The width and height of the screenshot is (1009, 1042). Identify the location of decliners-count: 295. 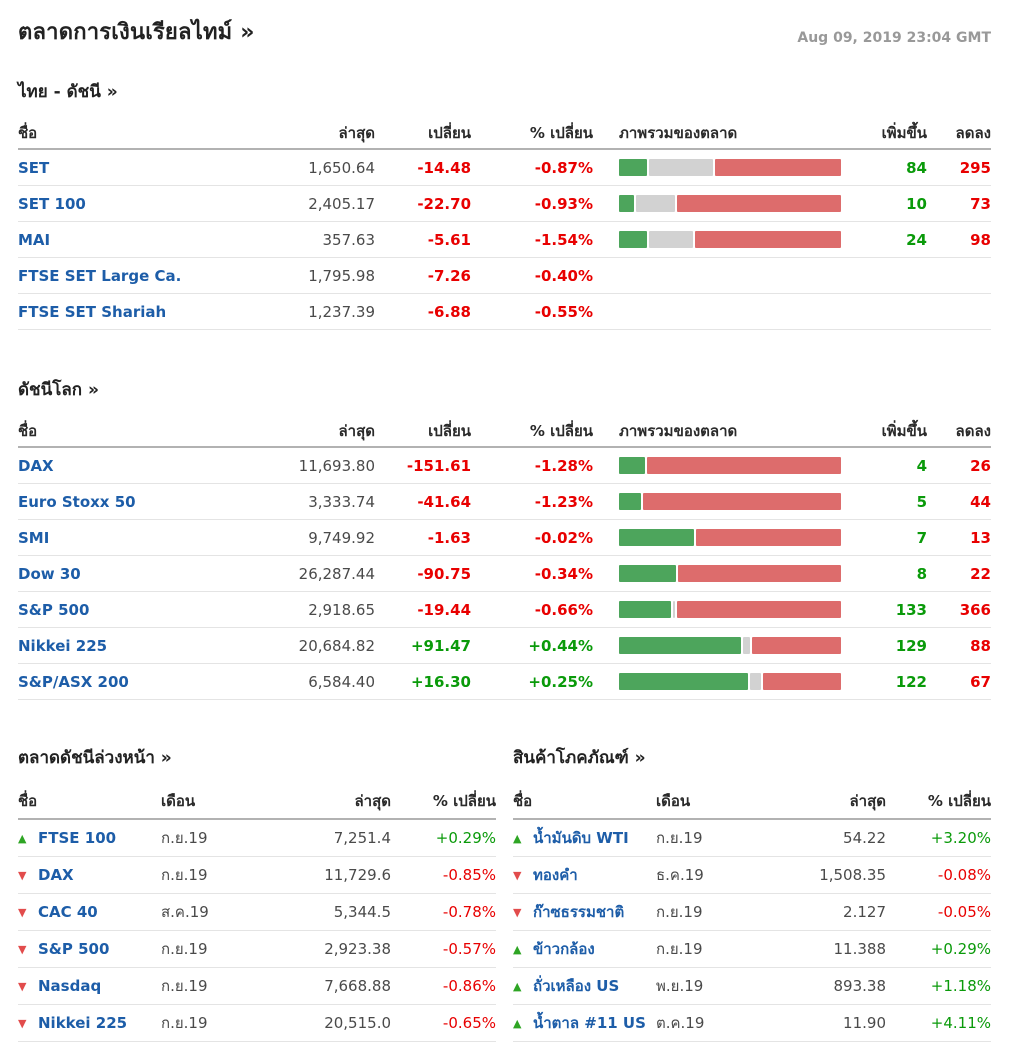
(975, 167).